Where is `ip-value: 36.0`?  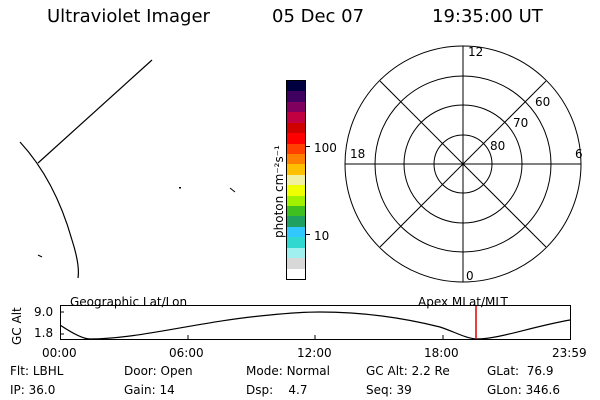 ip-value: 36.0 is located at coordinates (42, 390).